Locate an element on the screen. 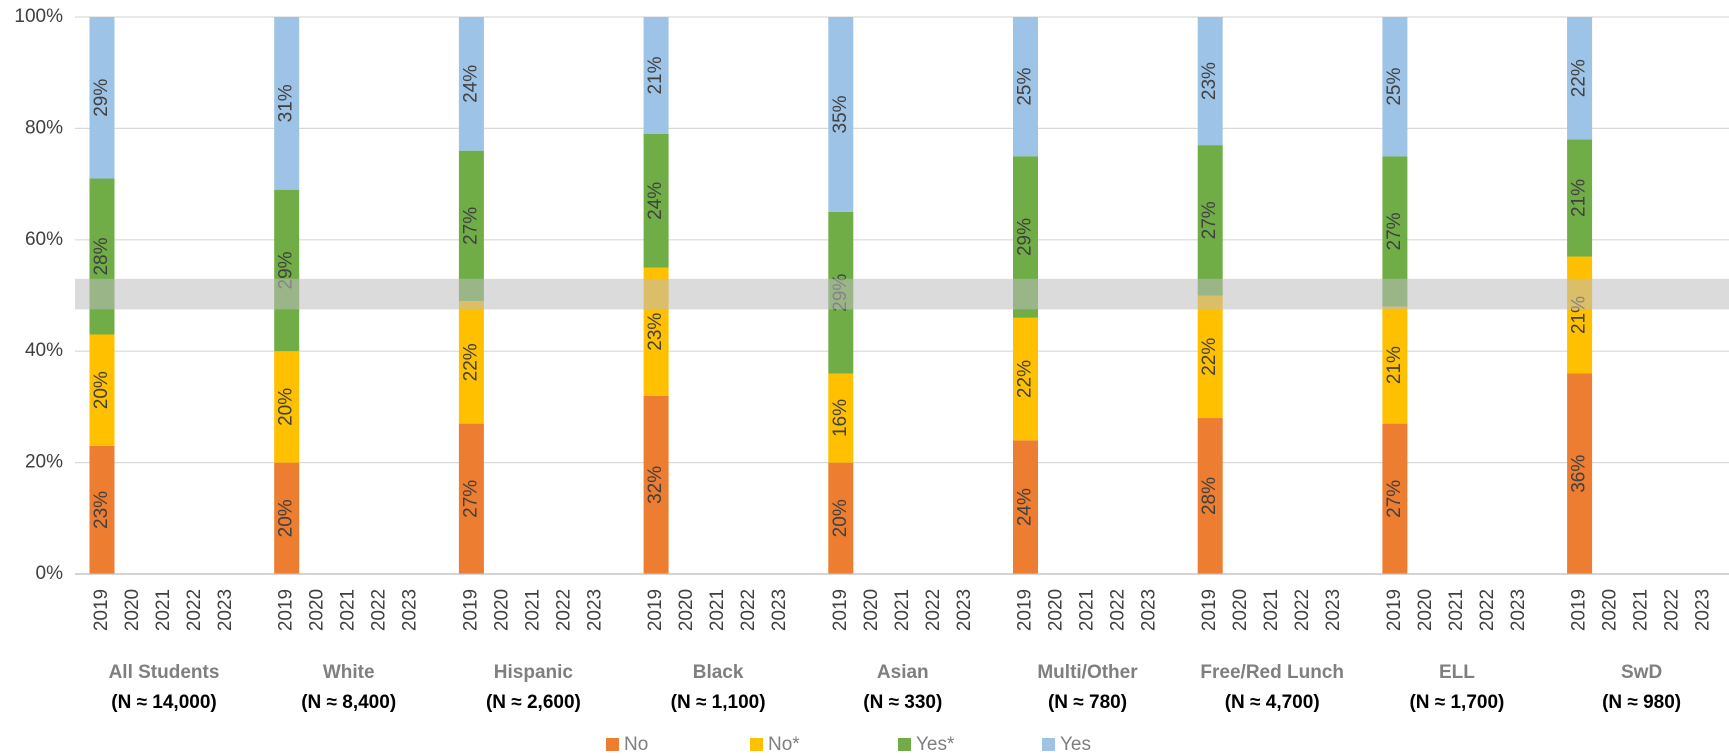  data-label: 36% is located at coordinates (1579, 474).